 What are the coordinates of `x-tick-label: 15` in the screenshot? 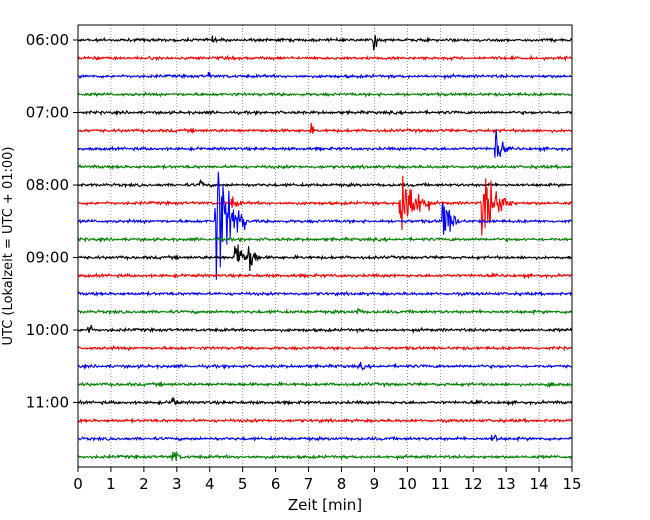 It's located at (571, 484).